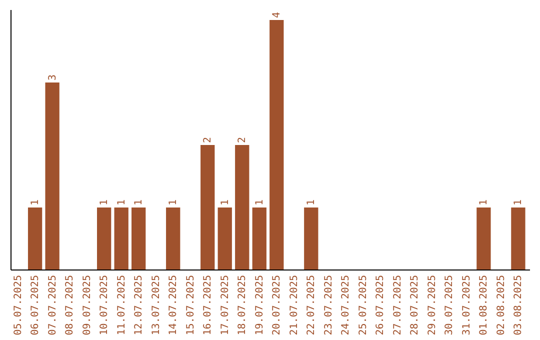 This screenshot has width=540, height=340. What do you see at coordinates (380, 305) in the screenshot?
I see `x-tick-label: 26.07.2025` at bounding box center [380, 305].